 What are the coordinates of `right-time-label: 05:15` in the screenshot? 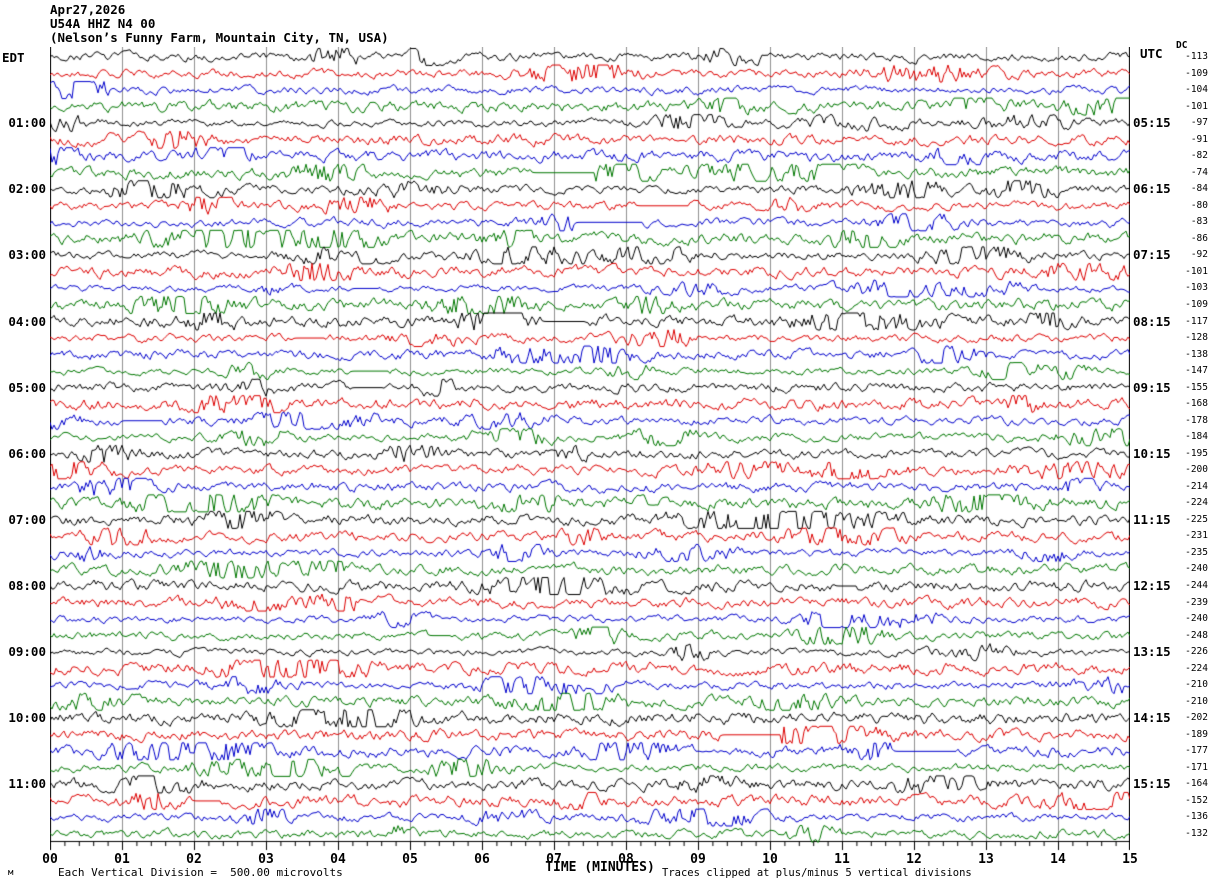 It's located at (1152, 123).